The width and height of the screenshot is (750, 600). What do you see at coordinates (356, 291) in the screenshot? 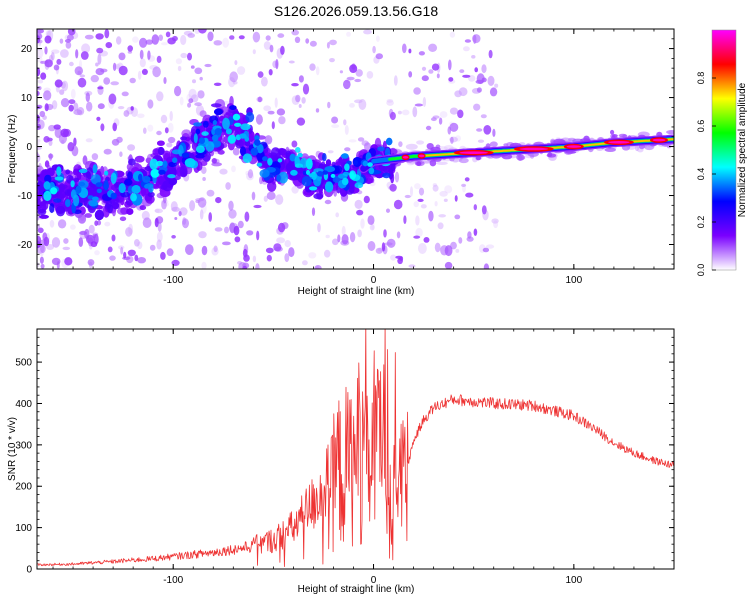
I see `spectrogram-x-label: Height of straight line (km)` at bounding box center [356, 291].